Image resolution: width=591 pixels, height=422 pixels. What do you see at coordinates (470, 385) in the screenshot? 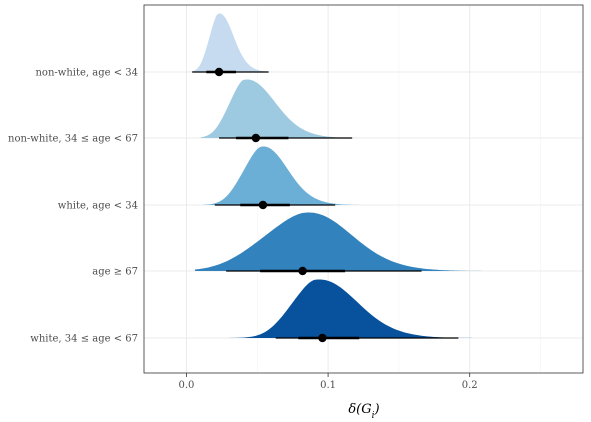
I see `x-tick-label: 0.2` at bounding box center [470, 385].